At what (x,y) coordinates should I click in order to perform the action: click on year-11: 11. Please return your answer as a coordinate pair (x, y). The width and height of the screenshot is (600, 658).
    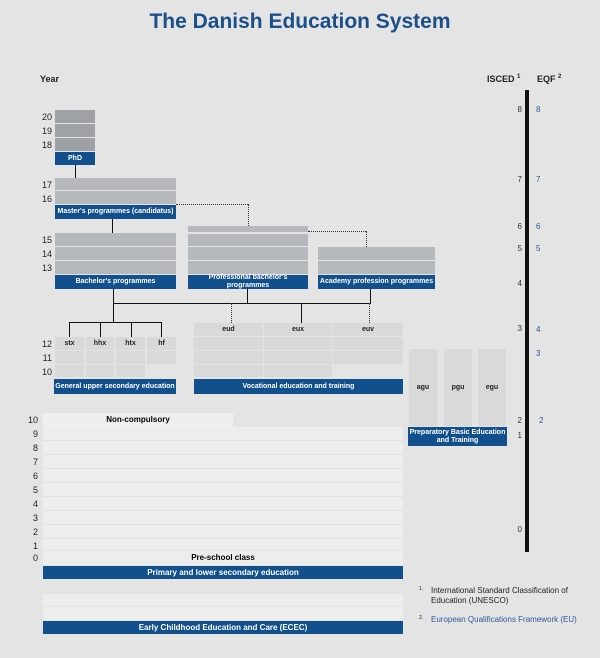
    Looking at the image, I should click on (47, 358).